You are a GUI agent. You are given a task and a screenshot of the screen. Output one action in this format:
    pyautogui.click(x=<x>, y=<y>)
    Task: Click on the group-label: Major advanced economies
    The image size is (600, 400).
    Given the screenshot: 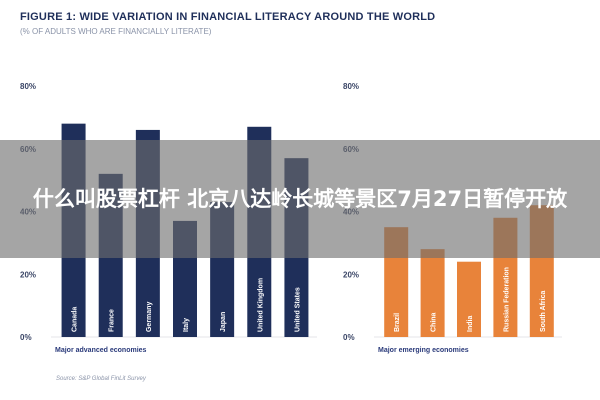 What is the action you would take?
    pyautogui.click(x=101, y=350)
    